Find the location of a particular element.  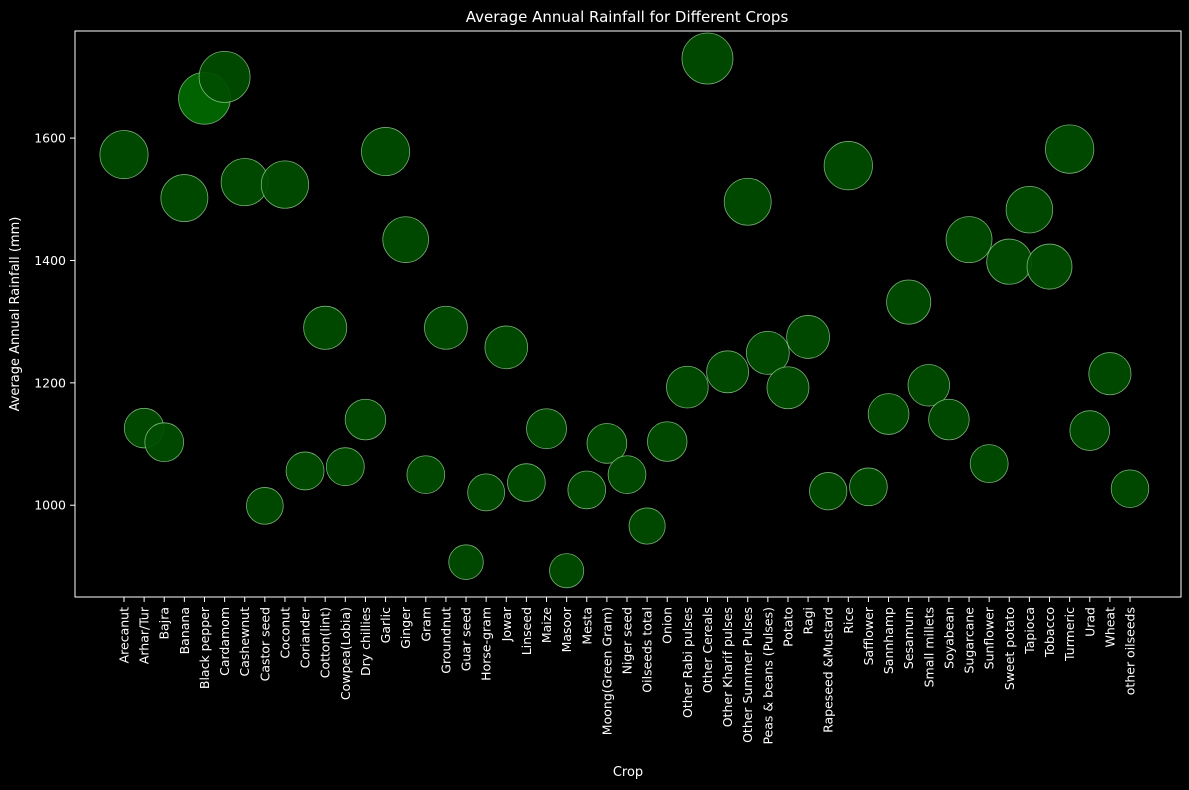

point-arecanut is located at coordinates (124, 155).